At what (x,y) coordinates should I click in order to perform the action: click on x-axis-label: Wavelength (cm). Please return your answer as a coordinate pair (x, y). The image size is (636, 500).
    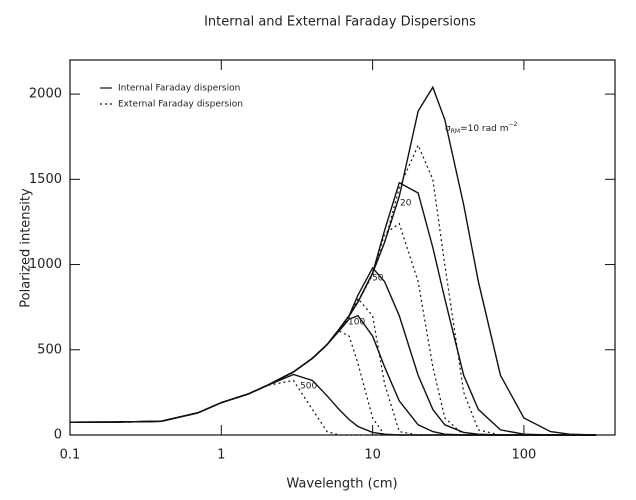
    Looking at the image, I should click on (341, 484).